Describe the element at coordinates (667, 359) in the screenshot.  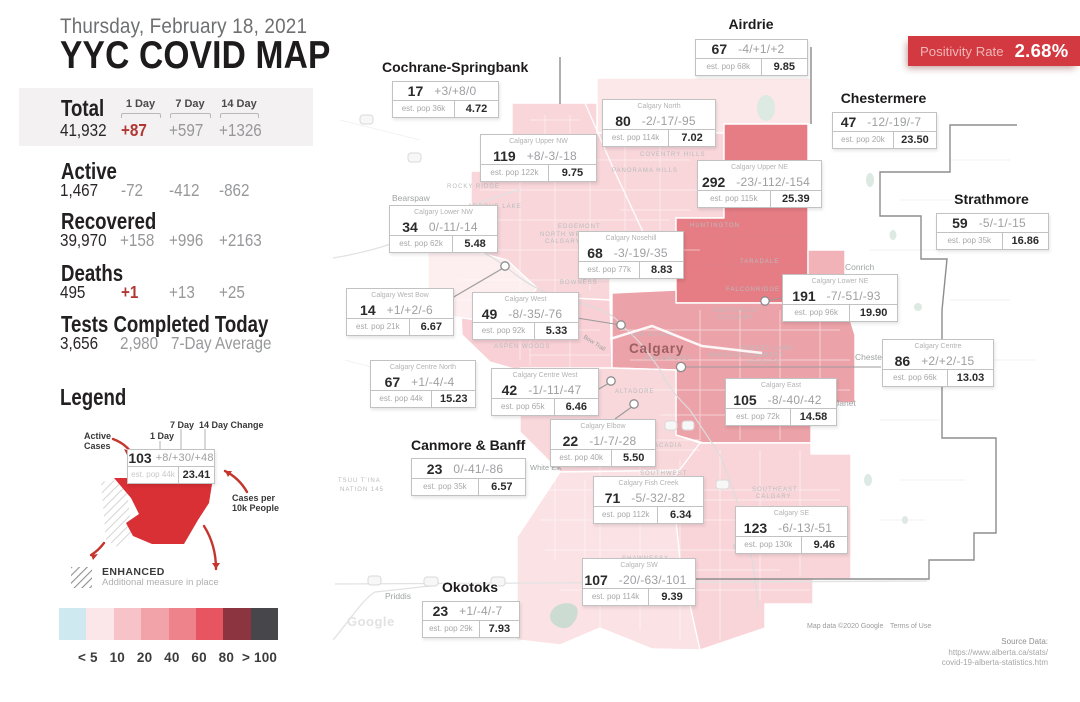
I see `svg-text: INGLEWOOD` at that location.